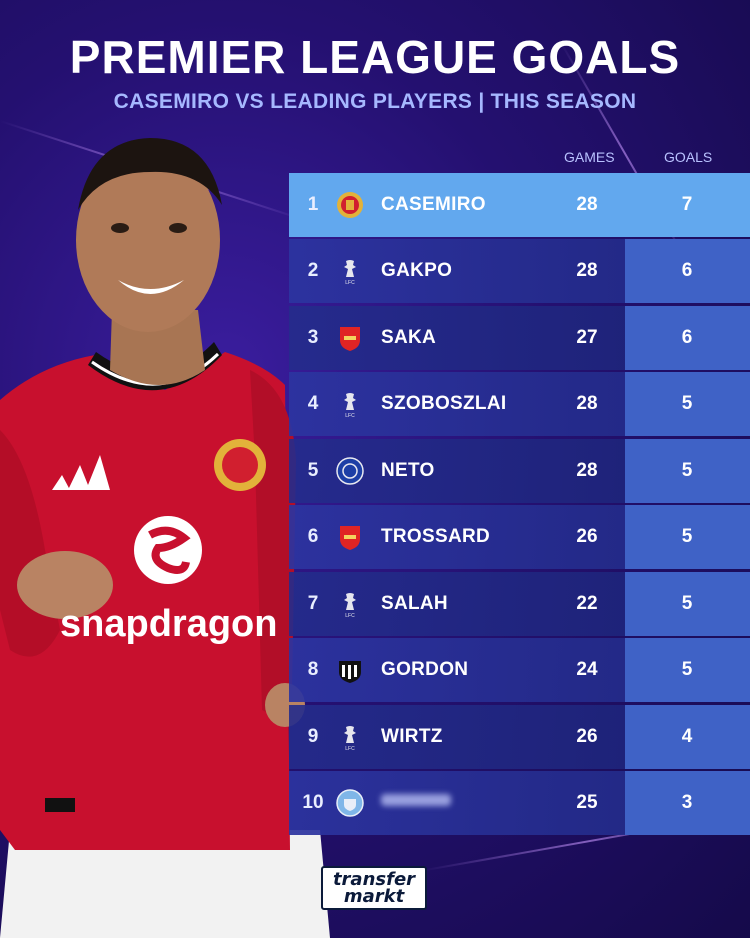  I want to click on player-name: WIRTZ, so click(412, 736).